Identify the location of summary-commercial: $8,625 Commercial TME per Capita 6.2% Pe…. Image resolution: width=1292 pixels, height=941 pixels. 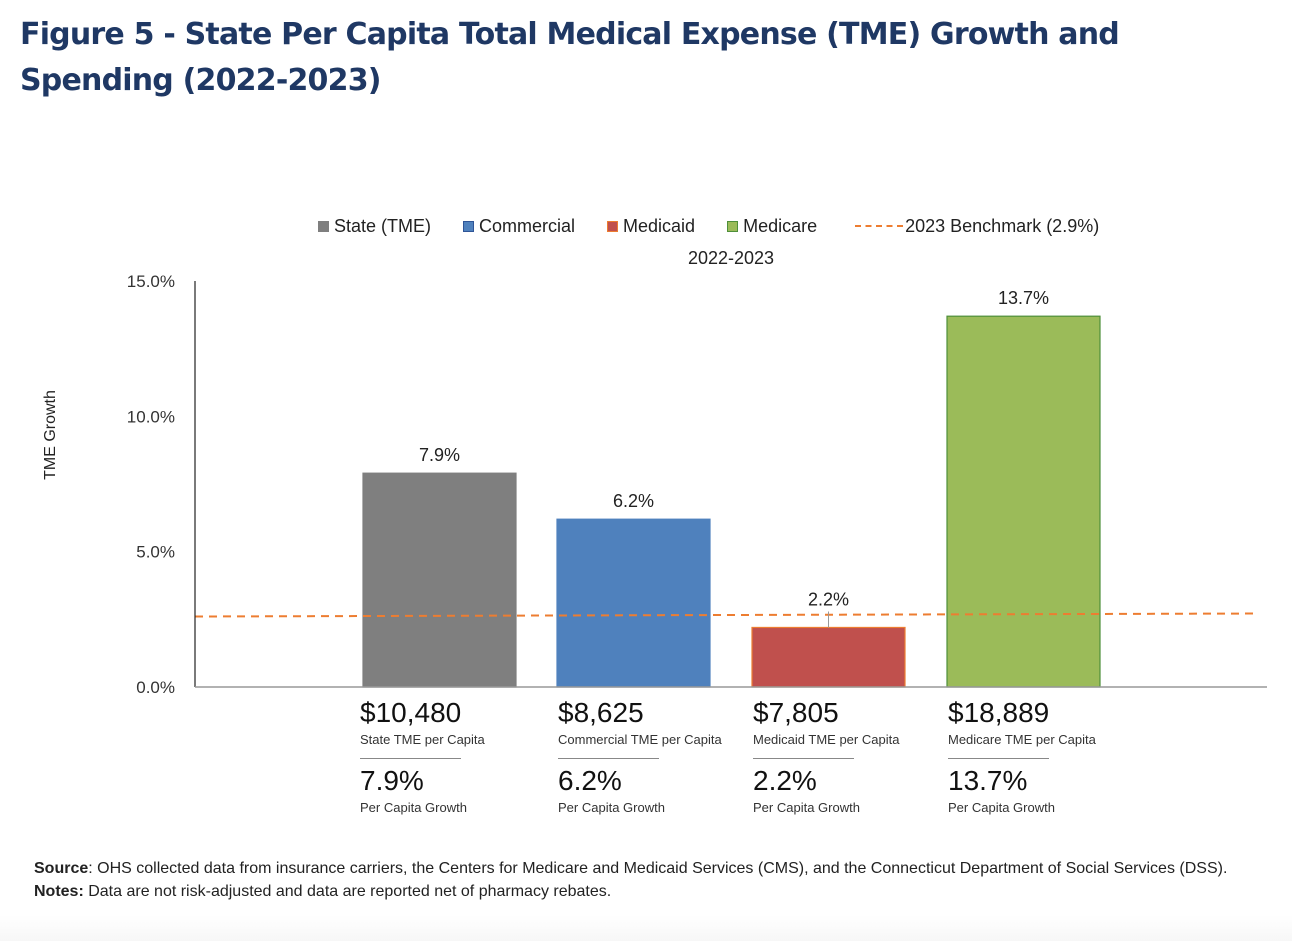
(658, 756).